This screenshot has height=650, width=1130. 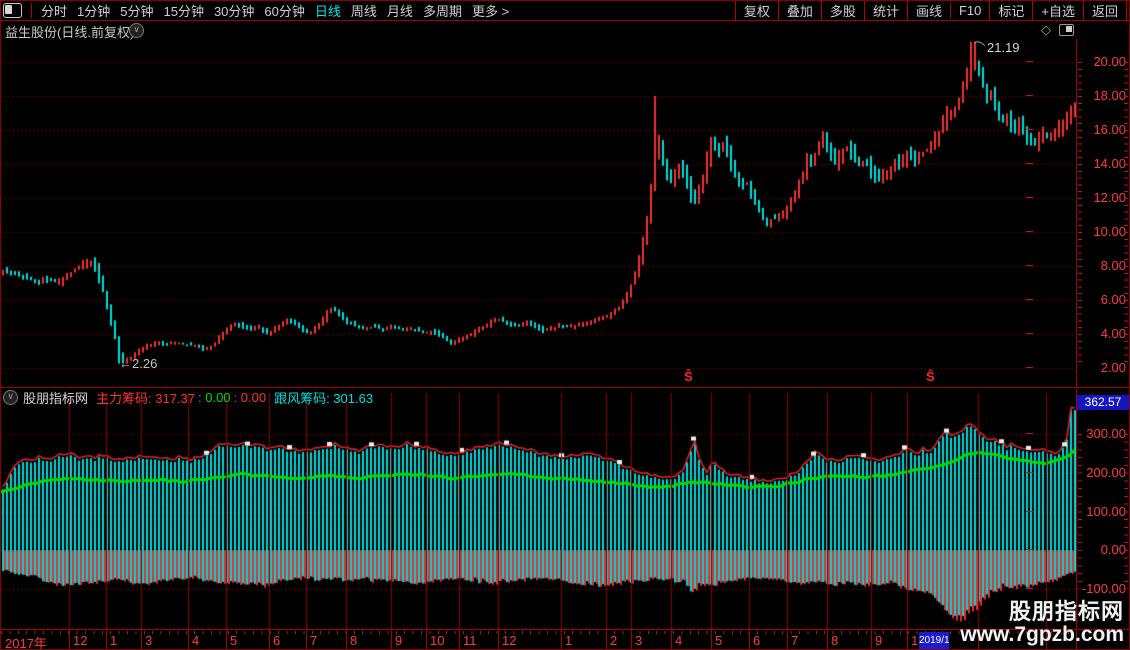 I want to click on axis-tick-label: -100.00, so click(x=1077, y=588).